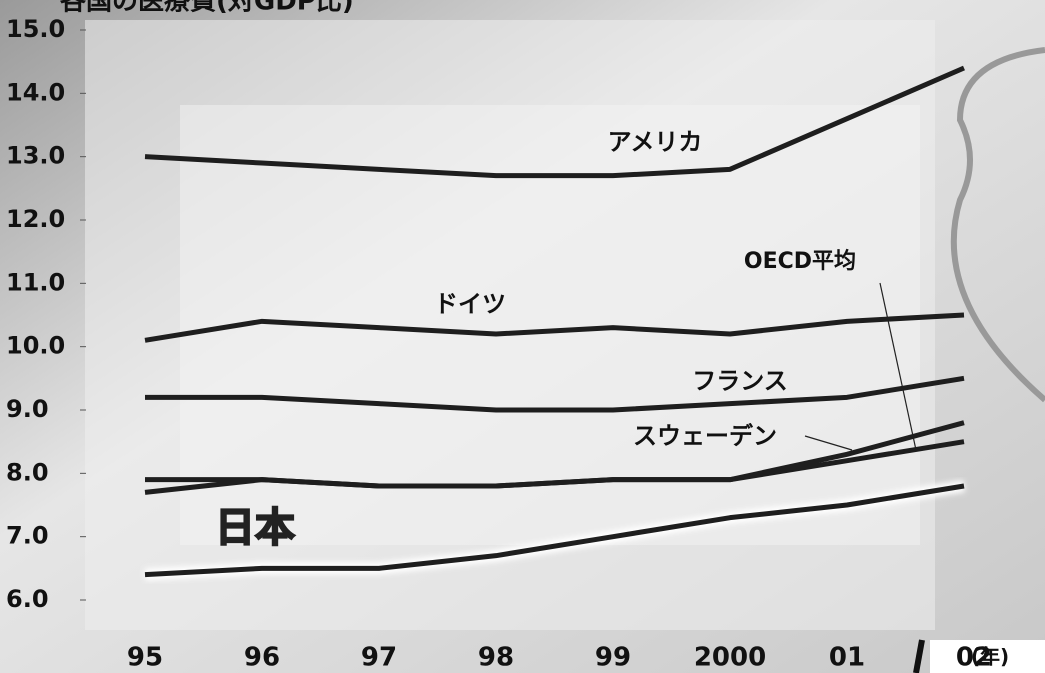  I want to click on y-tick-label: 7.0, so click(27, 536).